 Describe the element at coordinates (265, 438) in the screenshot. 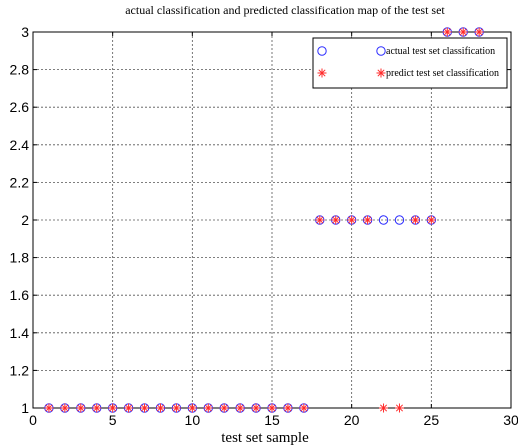

I see `x-axis-label: test set sample` at that location.